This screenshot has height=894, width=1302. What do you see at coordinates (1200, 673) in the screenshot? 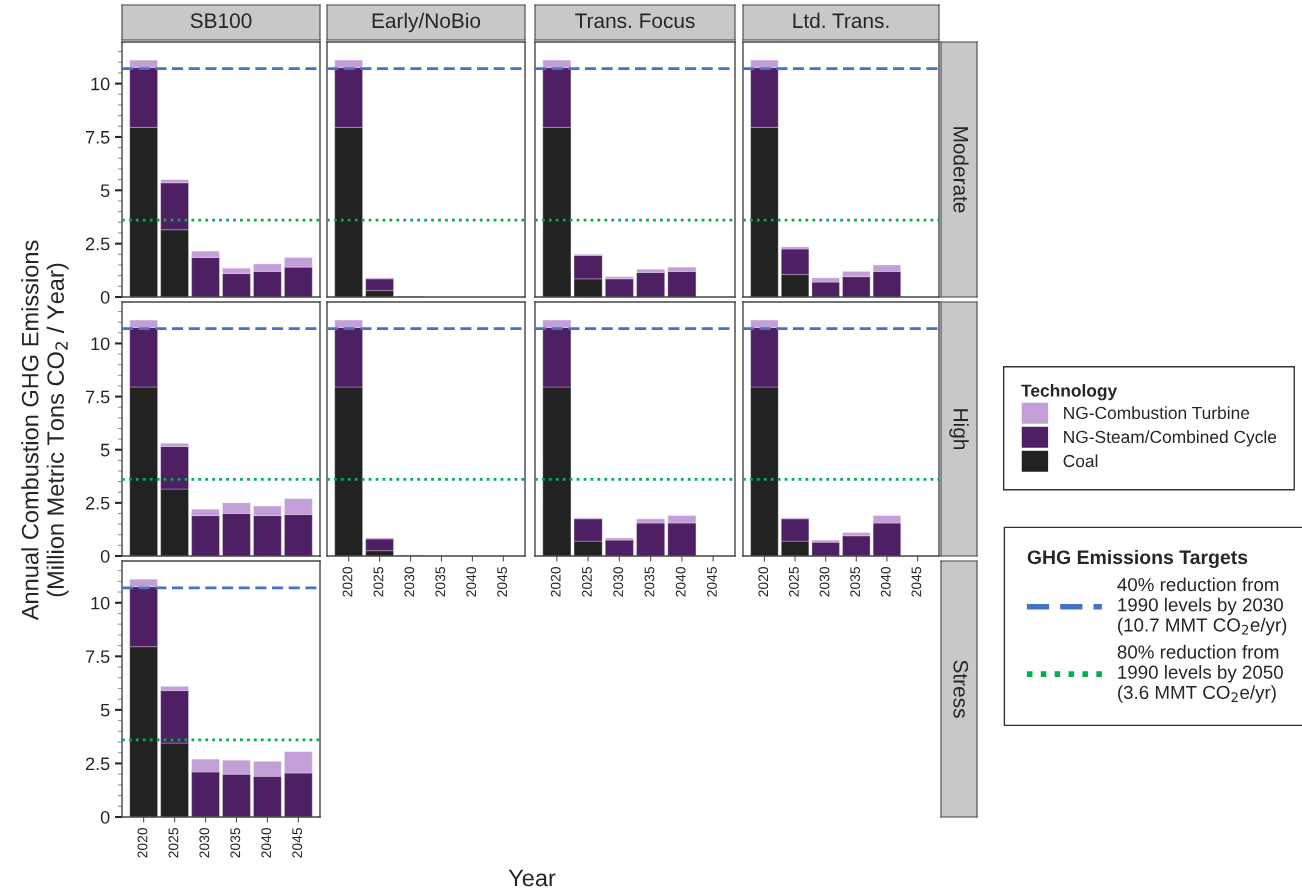
I see `legend-label: 80% reduction from 1990 levels by 2050 (3.6 MMT CO$_{2}$e/yr)` at bounding box center [1200, 673].